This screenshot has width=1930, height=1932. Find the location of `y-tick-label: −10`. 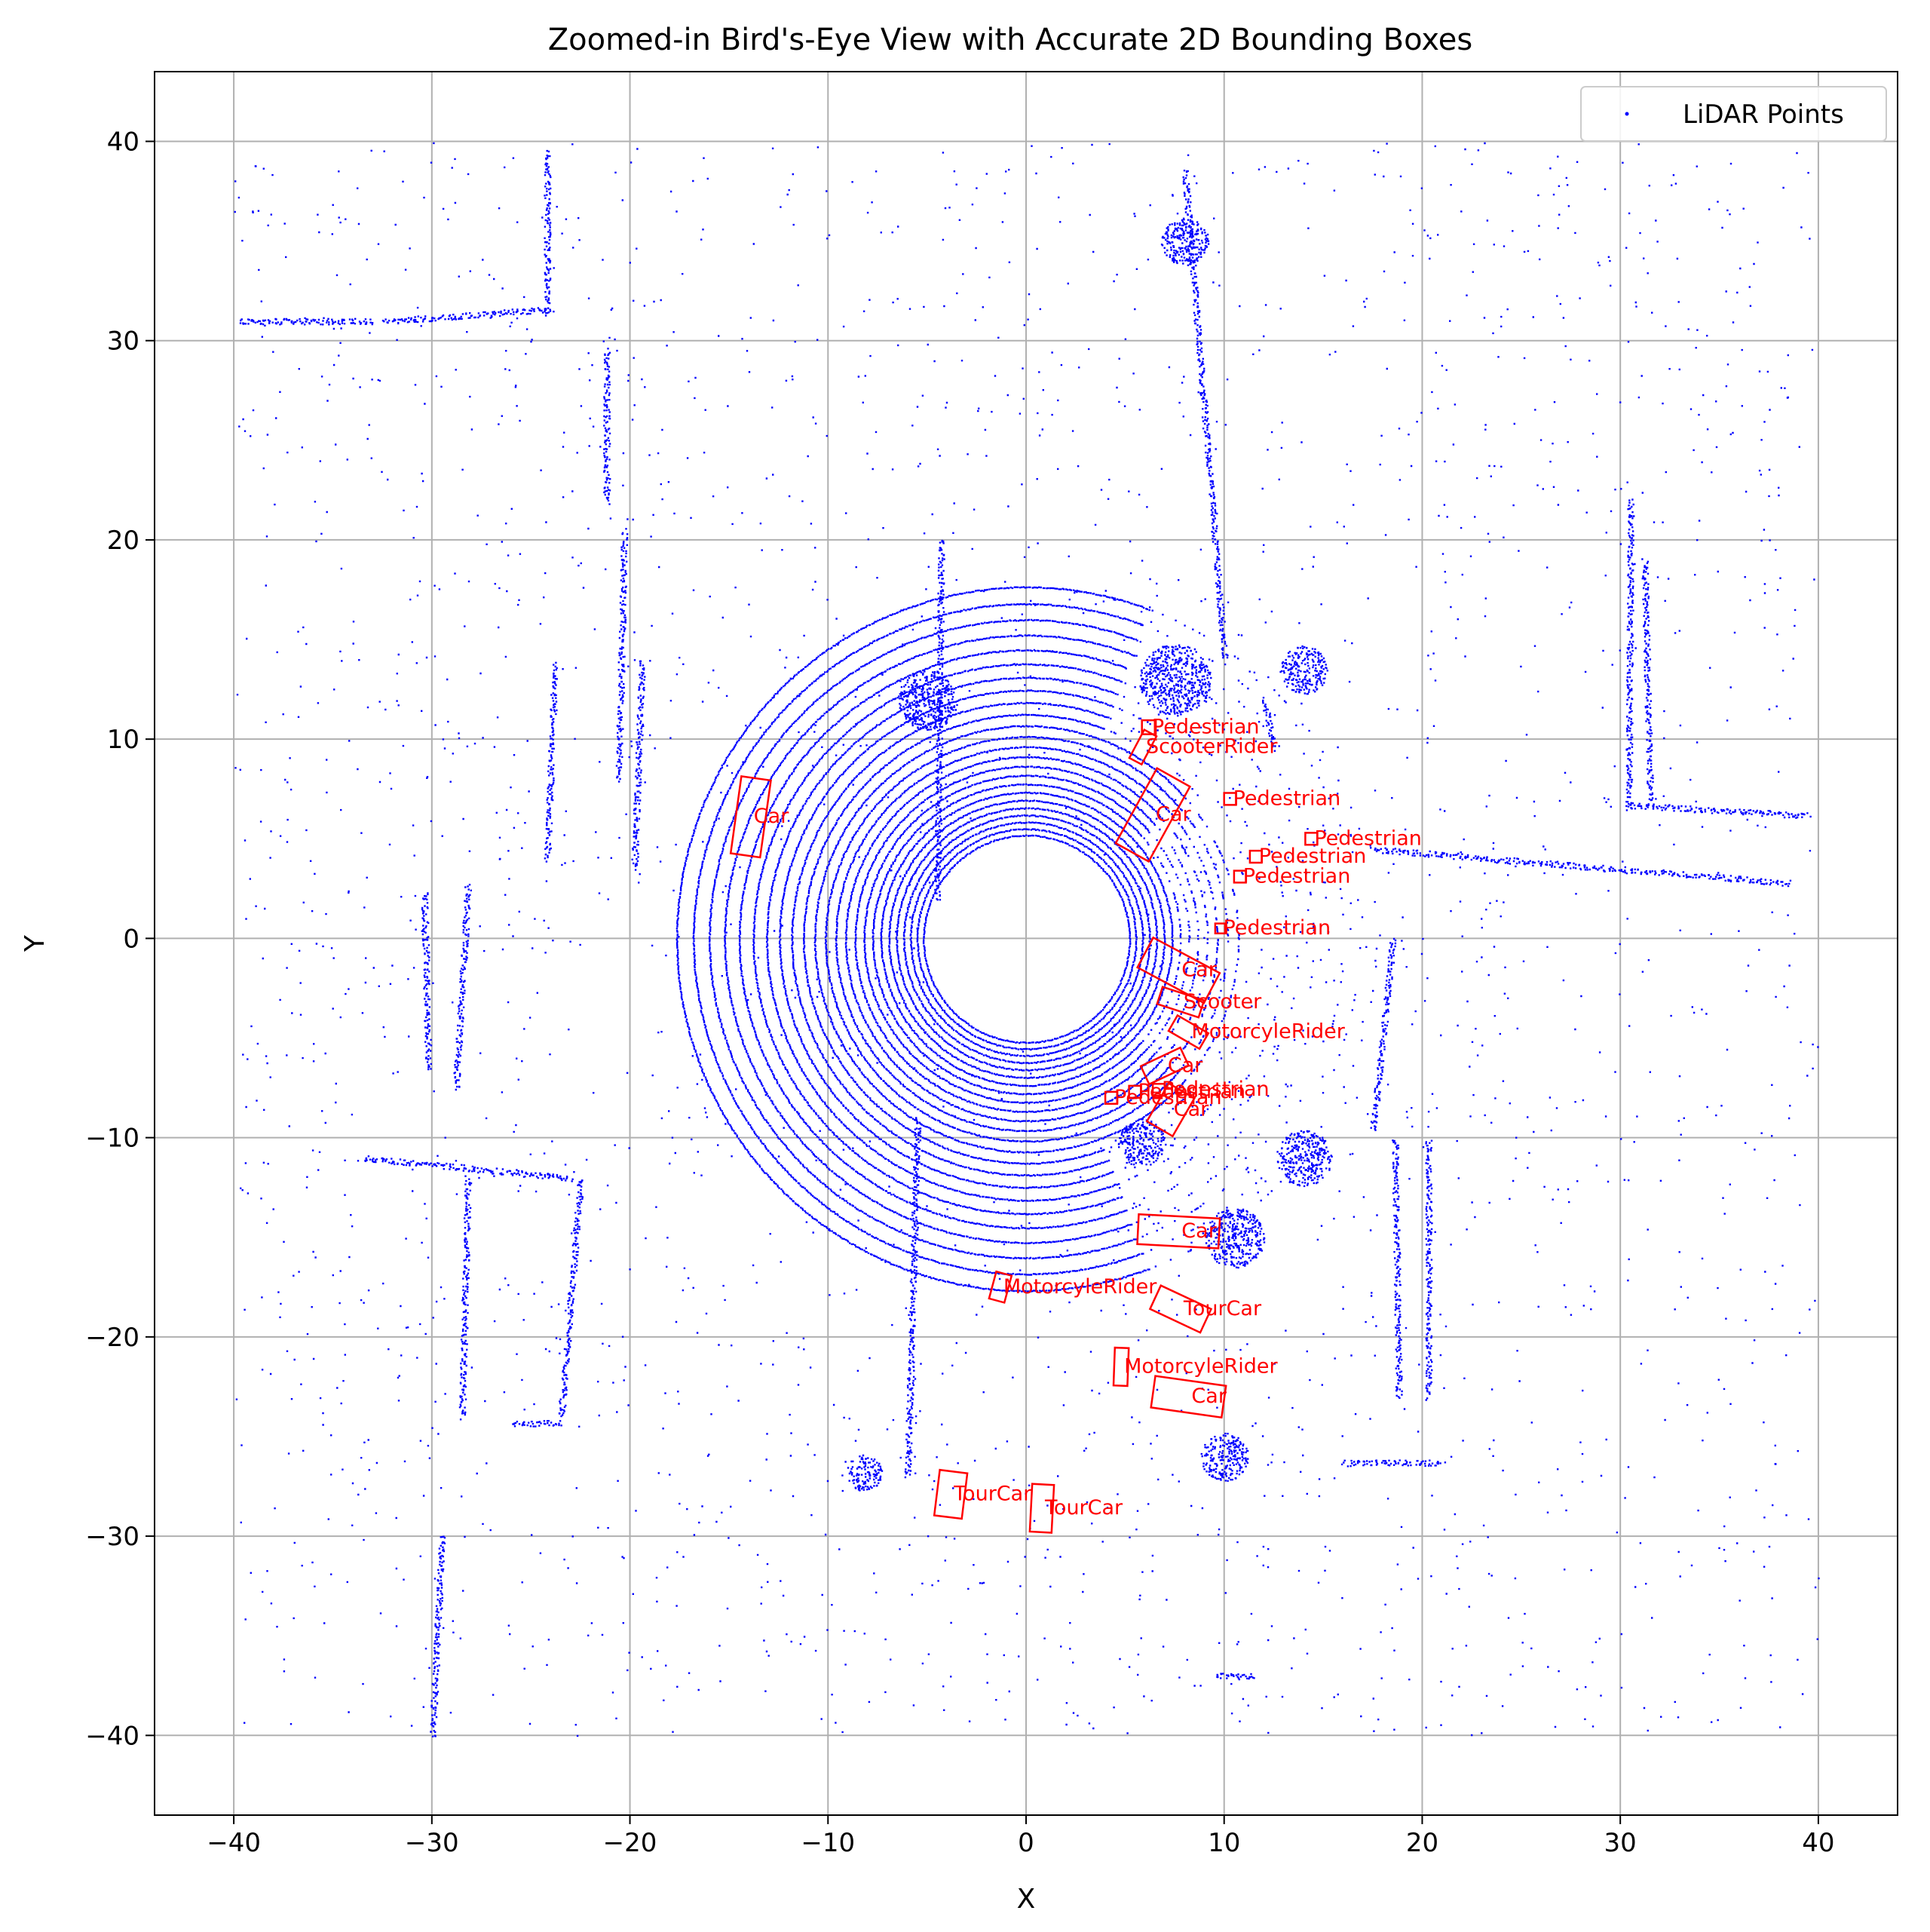

y-tick-label: −10 is located at coordinates (112, 1139).